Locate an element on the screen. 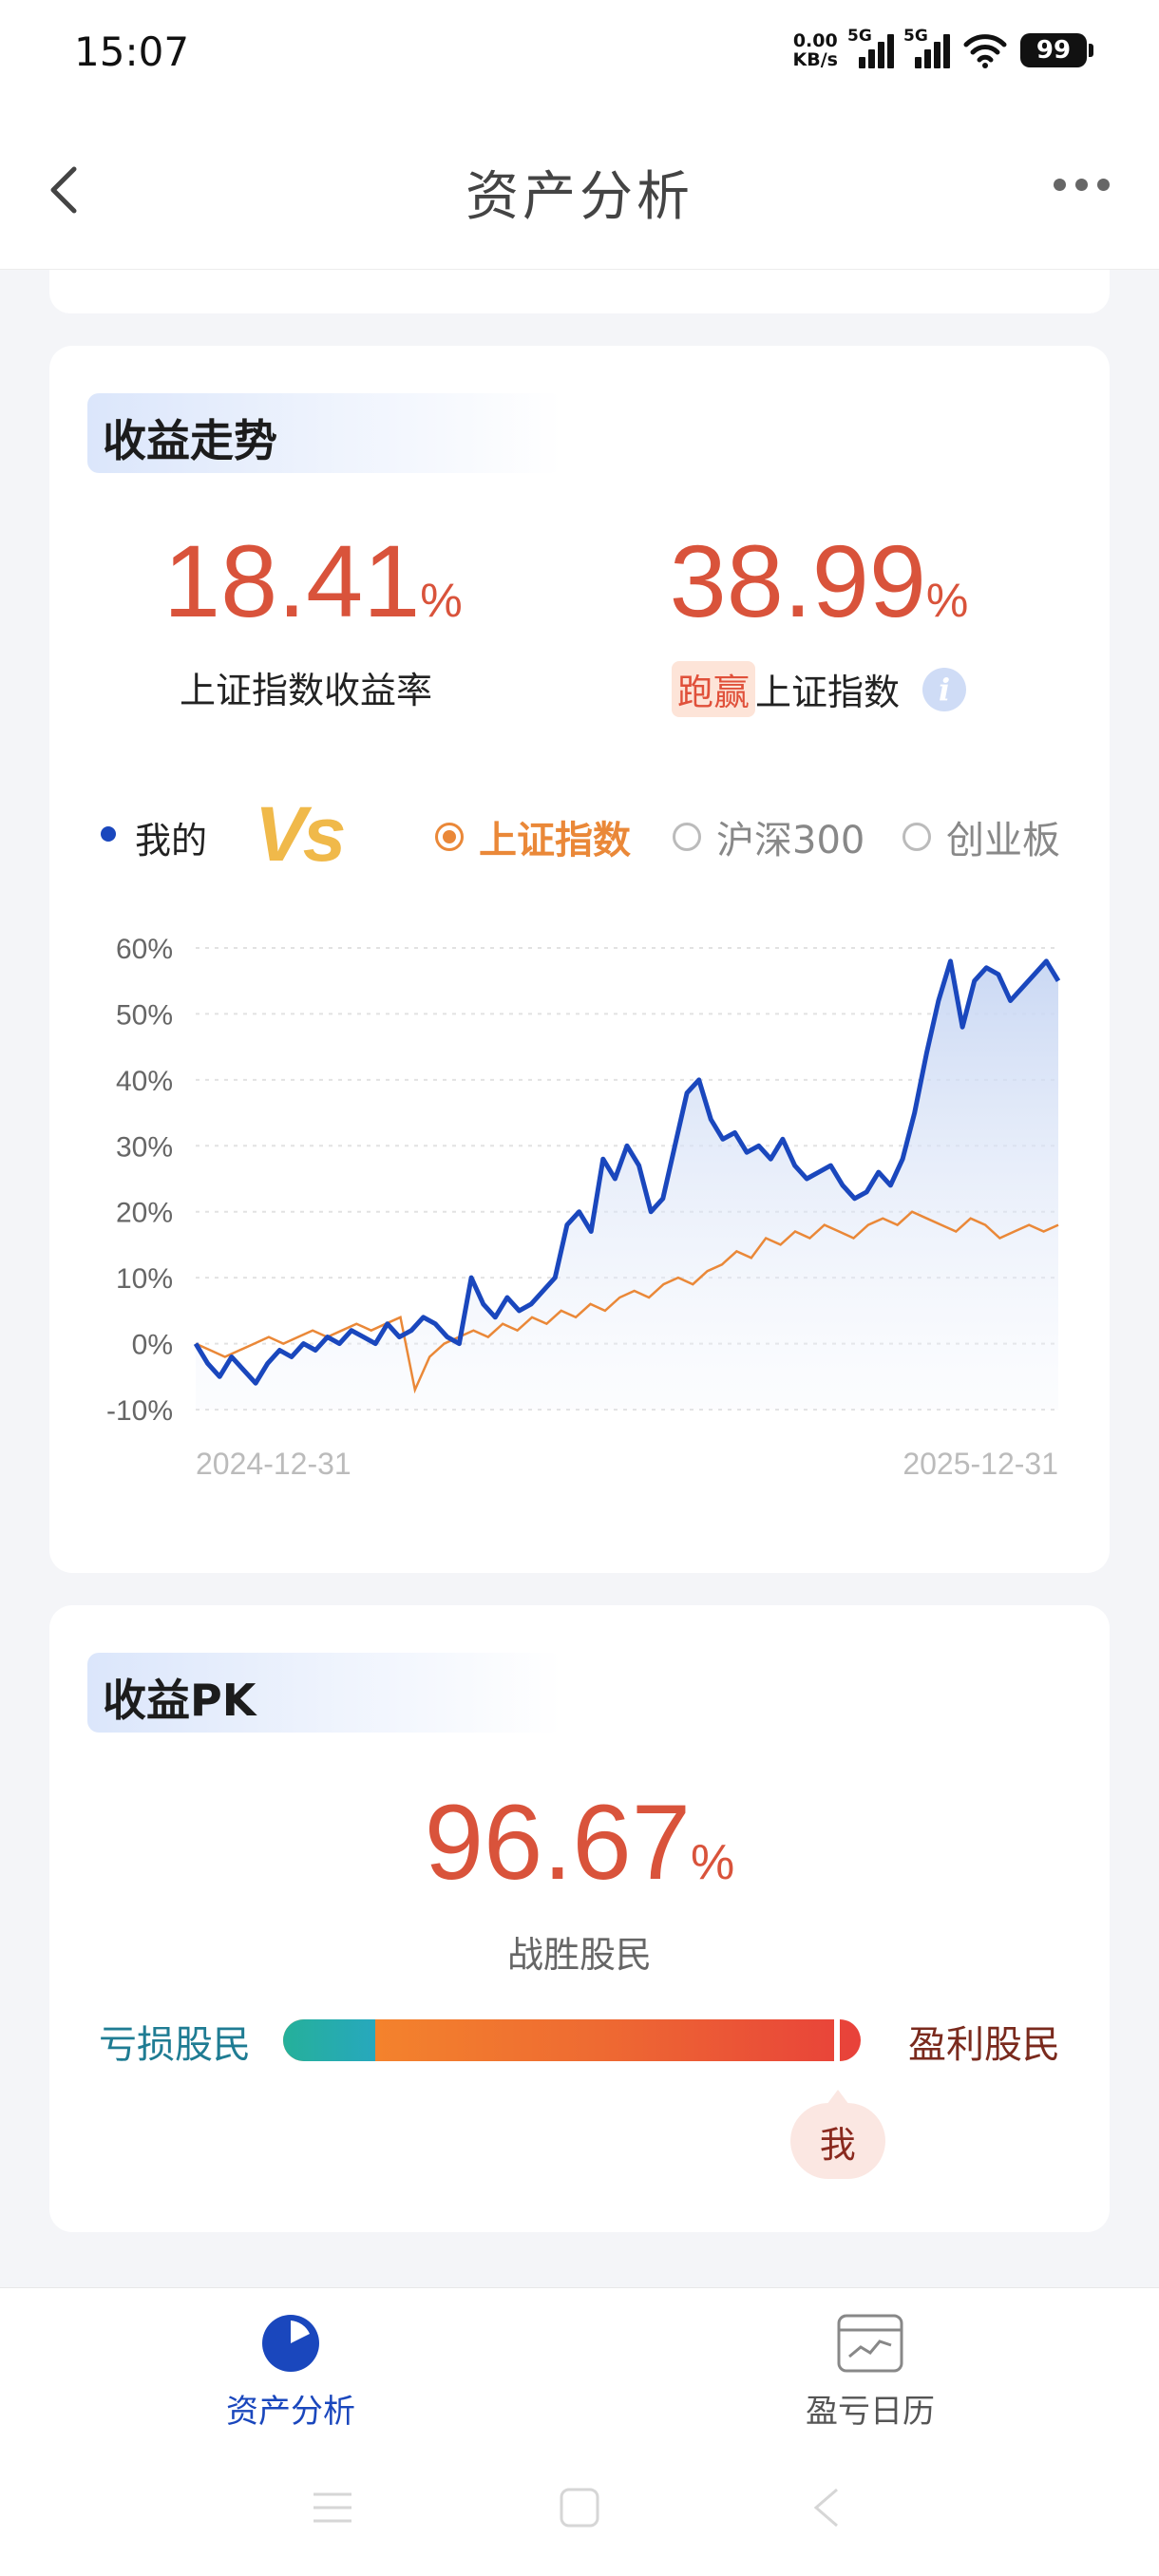 Image resolution: width=1159 pixels, height=2576 pixels. y-tick-label: 40% is located at coordinates (144, 1081).